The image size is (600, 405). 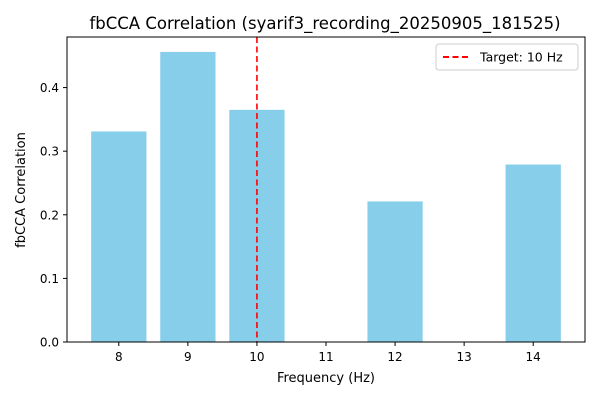 I want to click on y-tick-label: 0.4, so click(x=49, y=88).